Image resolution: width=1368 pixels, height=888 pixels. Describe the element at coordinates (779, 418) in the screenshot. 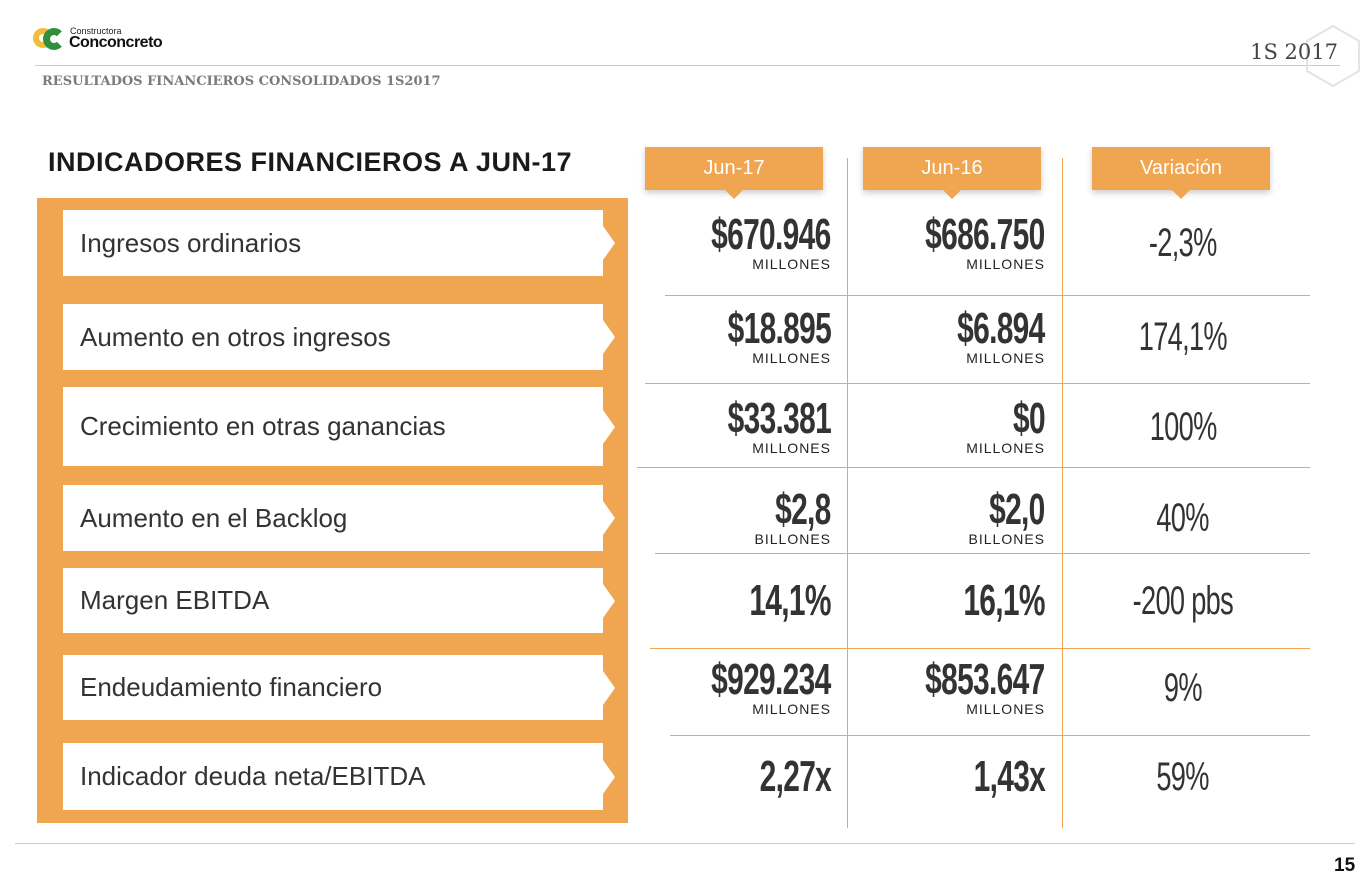

I see `value-number: $33.381` at that location.